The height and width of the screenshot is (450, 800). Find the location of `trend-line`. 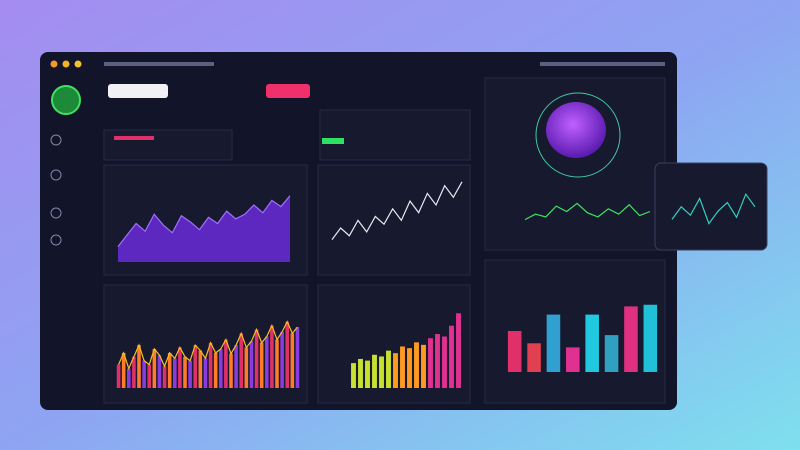

trend-line is located at coordinates (208, 345).